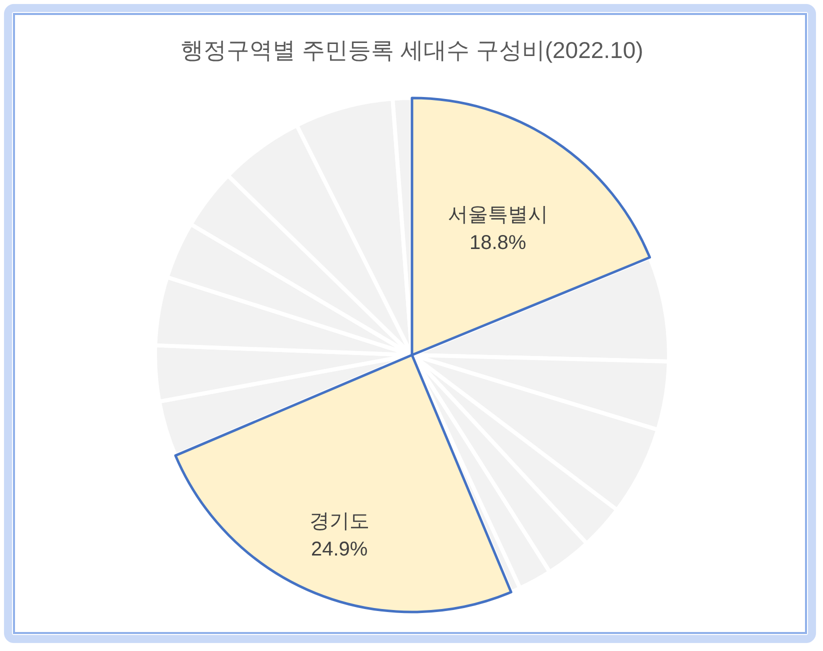 The width and height of the screenshot is (823, 651). Describe the element at coordinates (339, 521) in the screenshot. I see `slice-label: 경기도` at that location.